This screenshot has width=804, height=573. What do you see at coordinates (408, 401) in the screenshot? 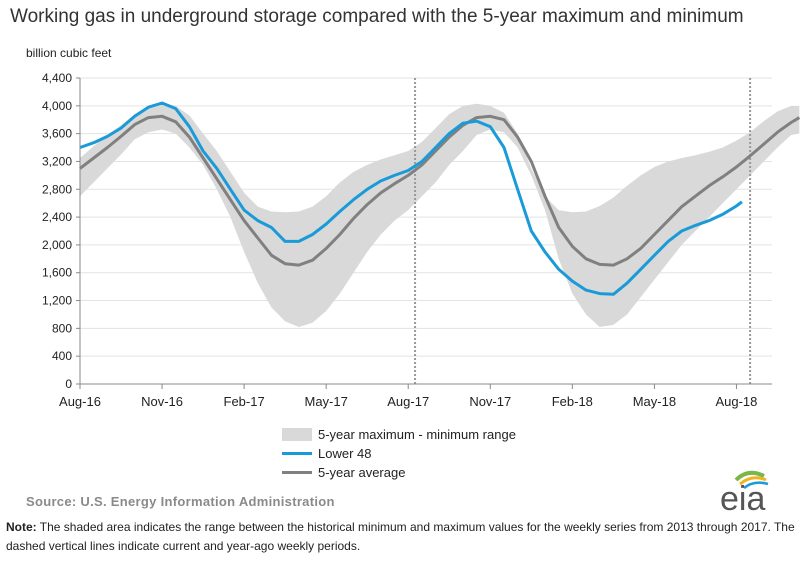
I see `x-tick-label: Aug-17` at bounding box center [408, 401].